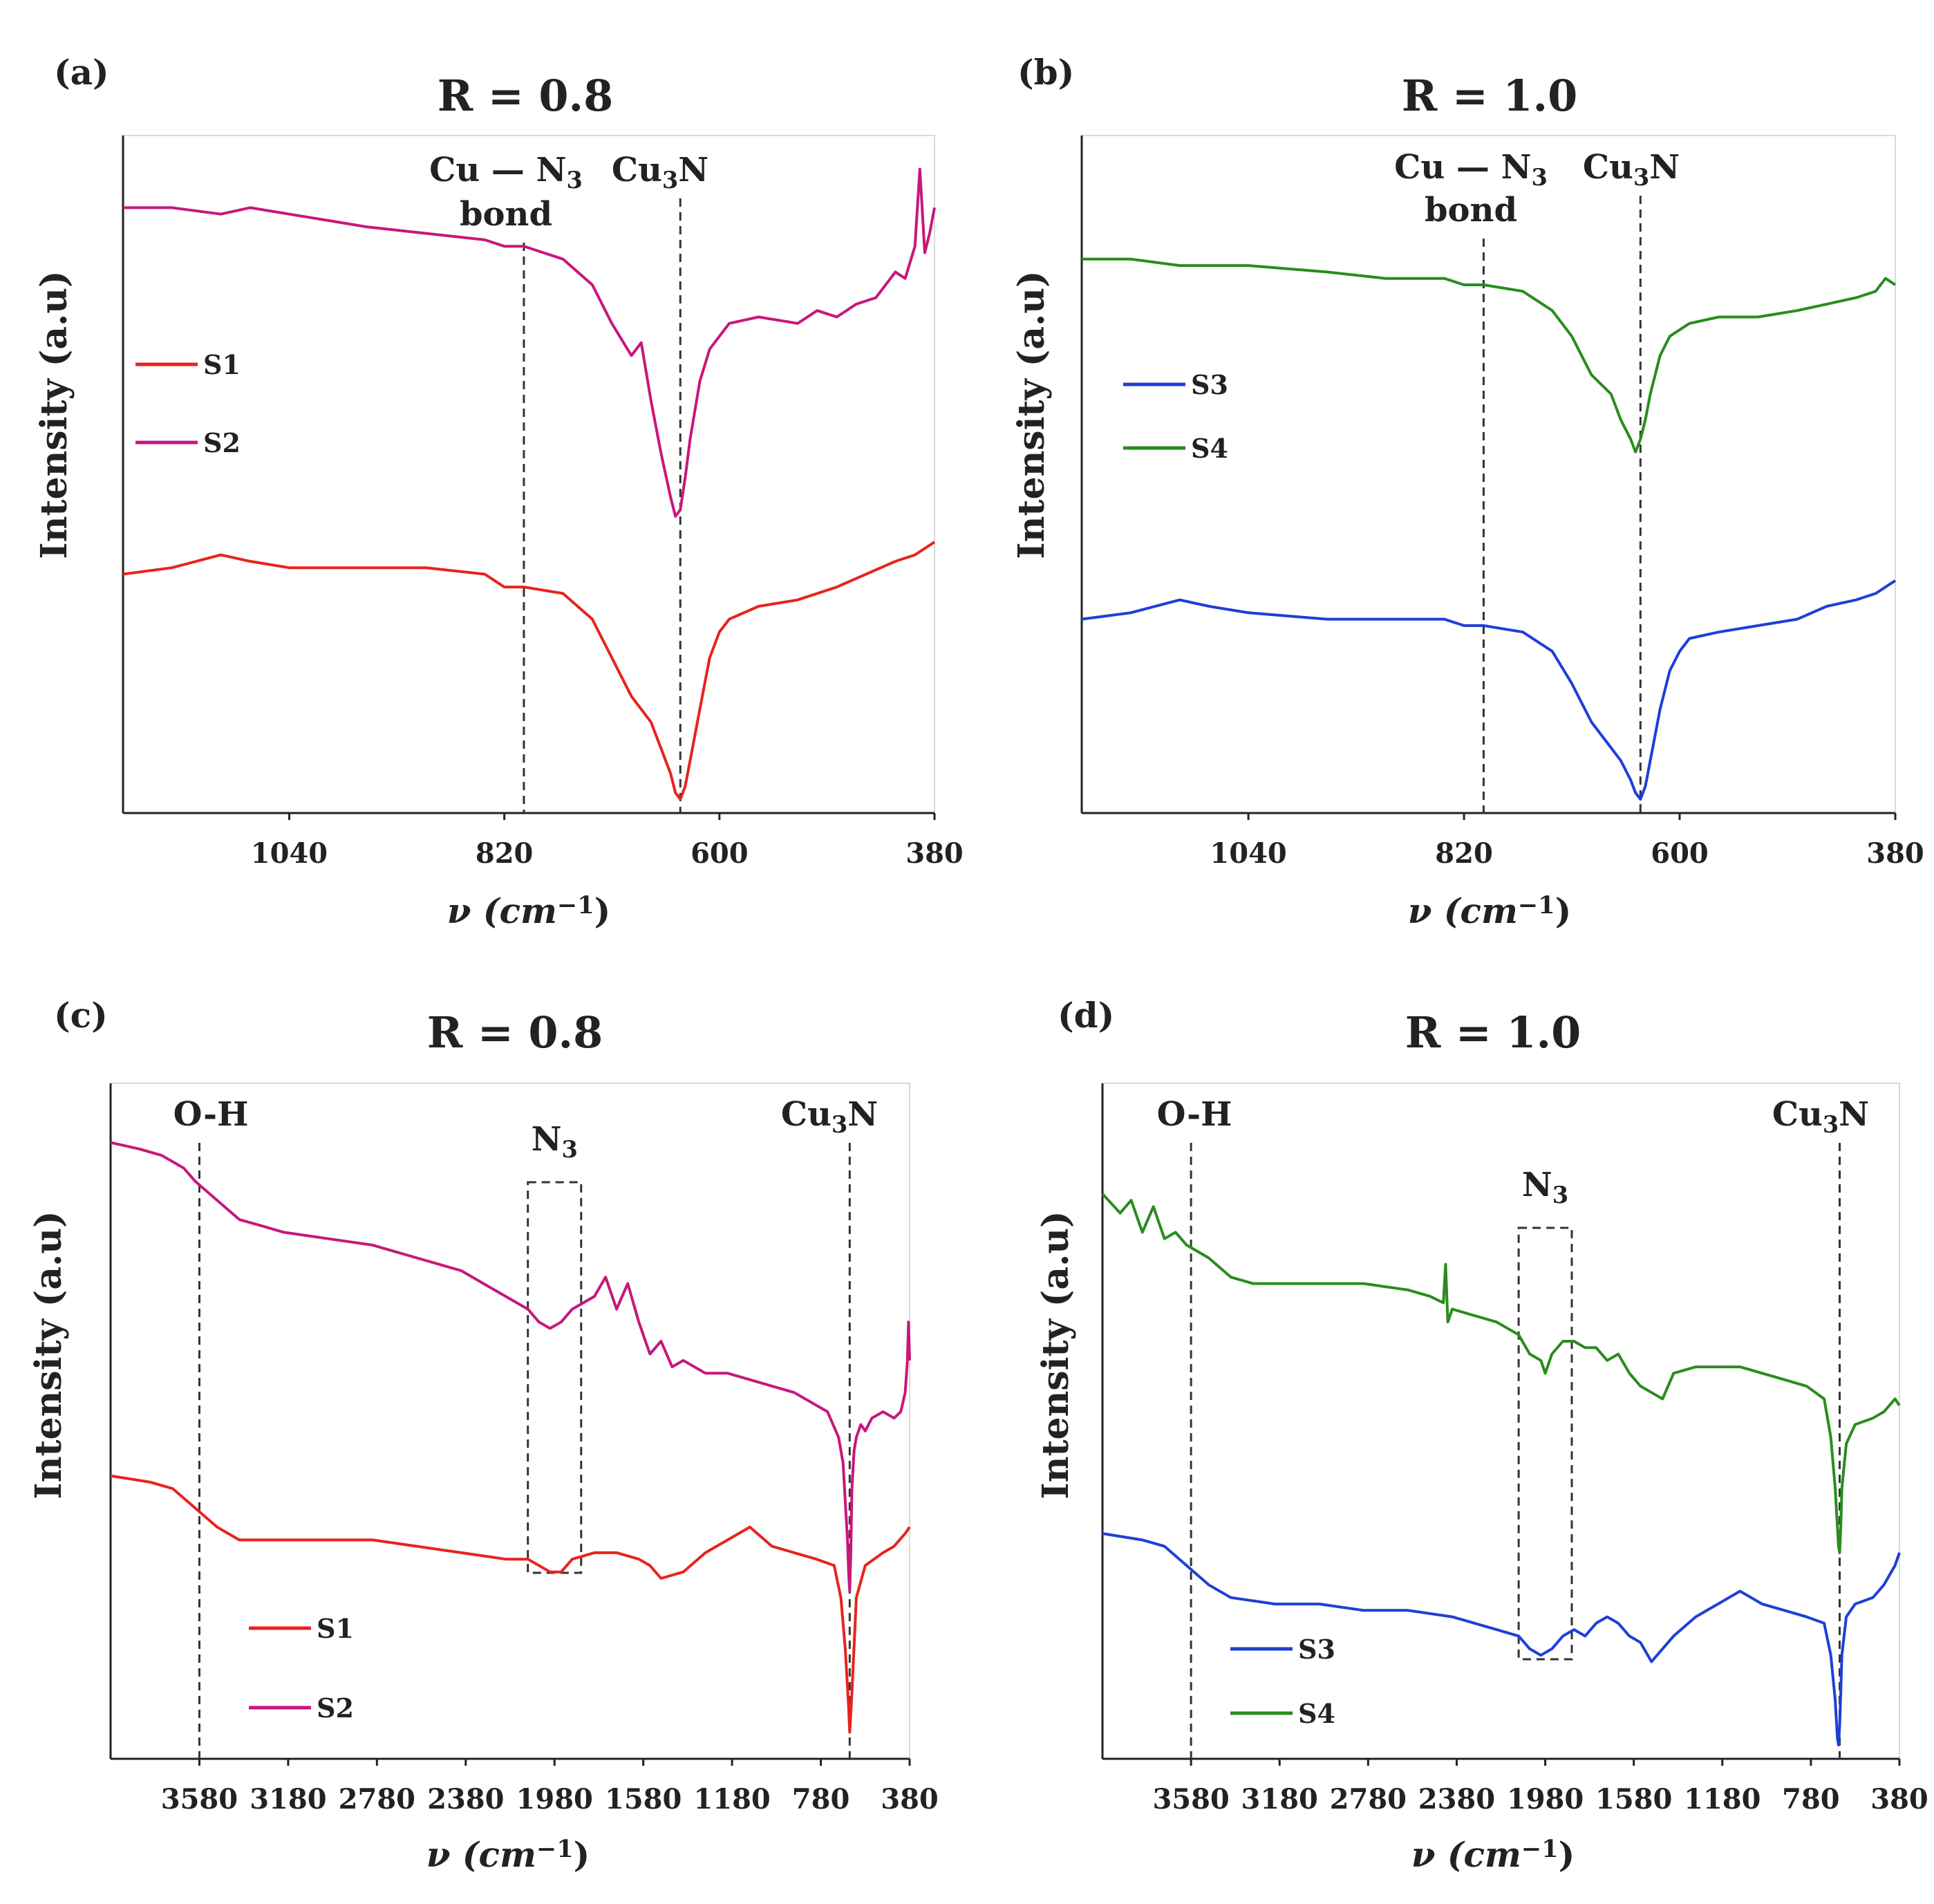 This screenshot has height=1904, width=1934. I want to click on panel-letter: (b), so click(1045, 72).